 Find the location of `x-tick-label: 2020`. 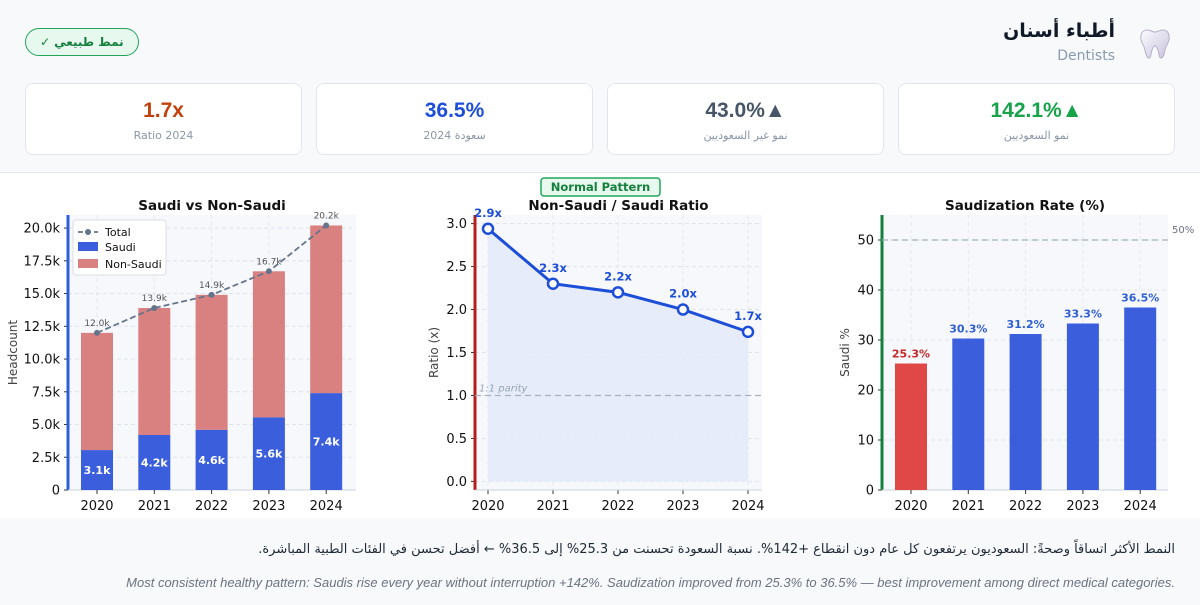

x-tick-label: 2020 is located at coordinates (96, 506).